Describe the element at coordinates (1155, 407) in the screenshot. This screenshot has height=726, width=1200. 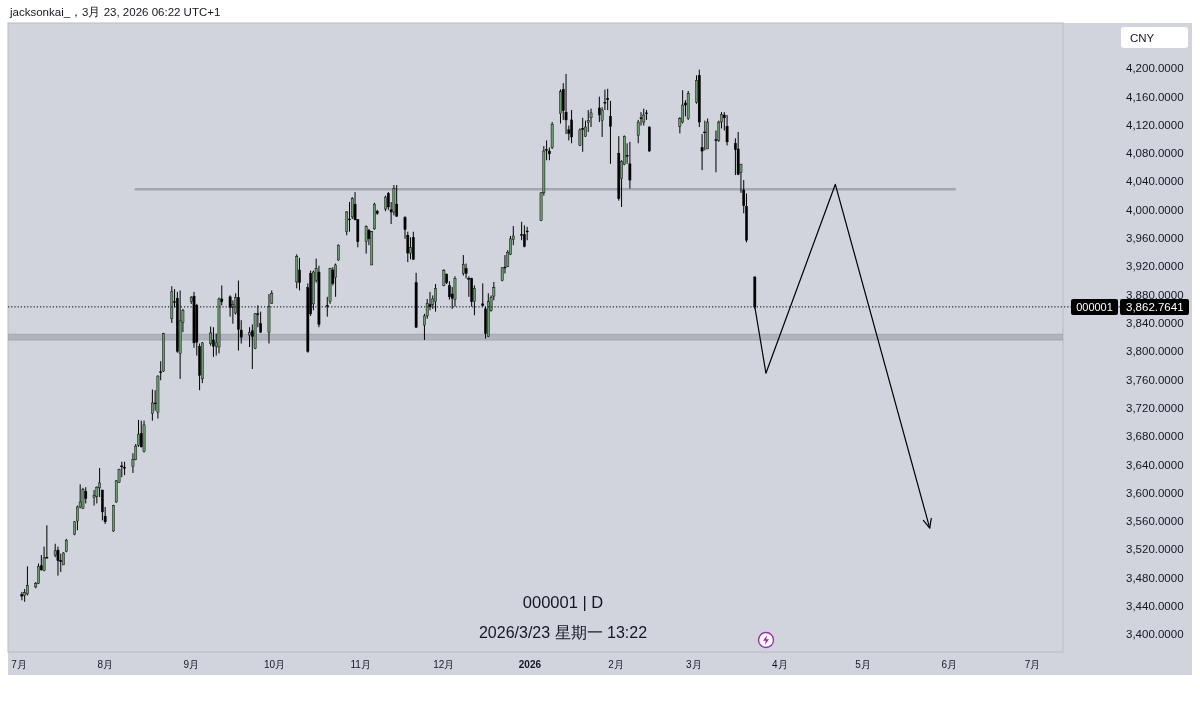
I see `y-tick-label: 3,720.0000` at that location.